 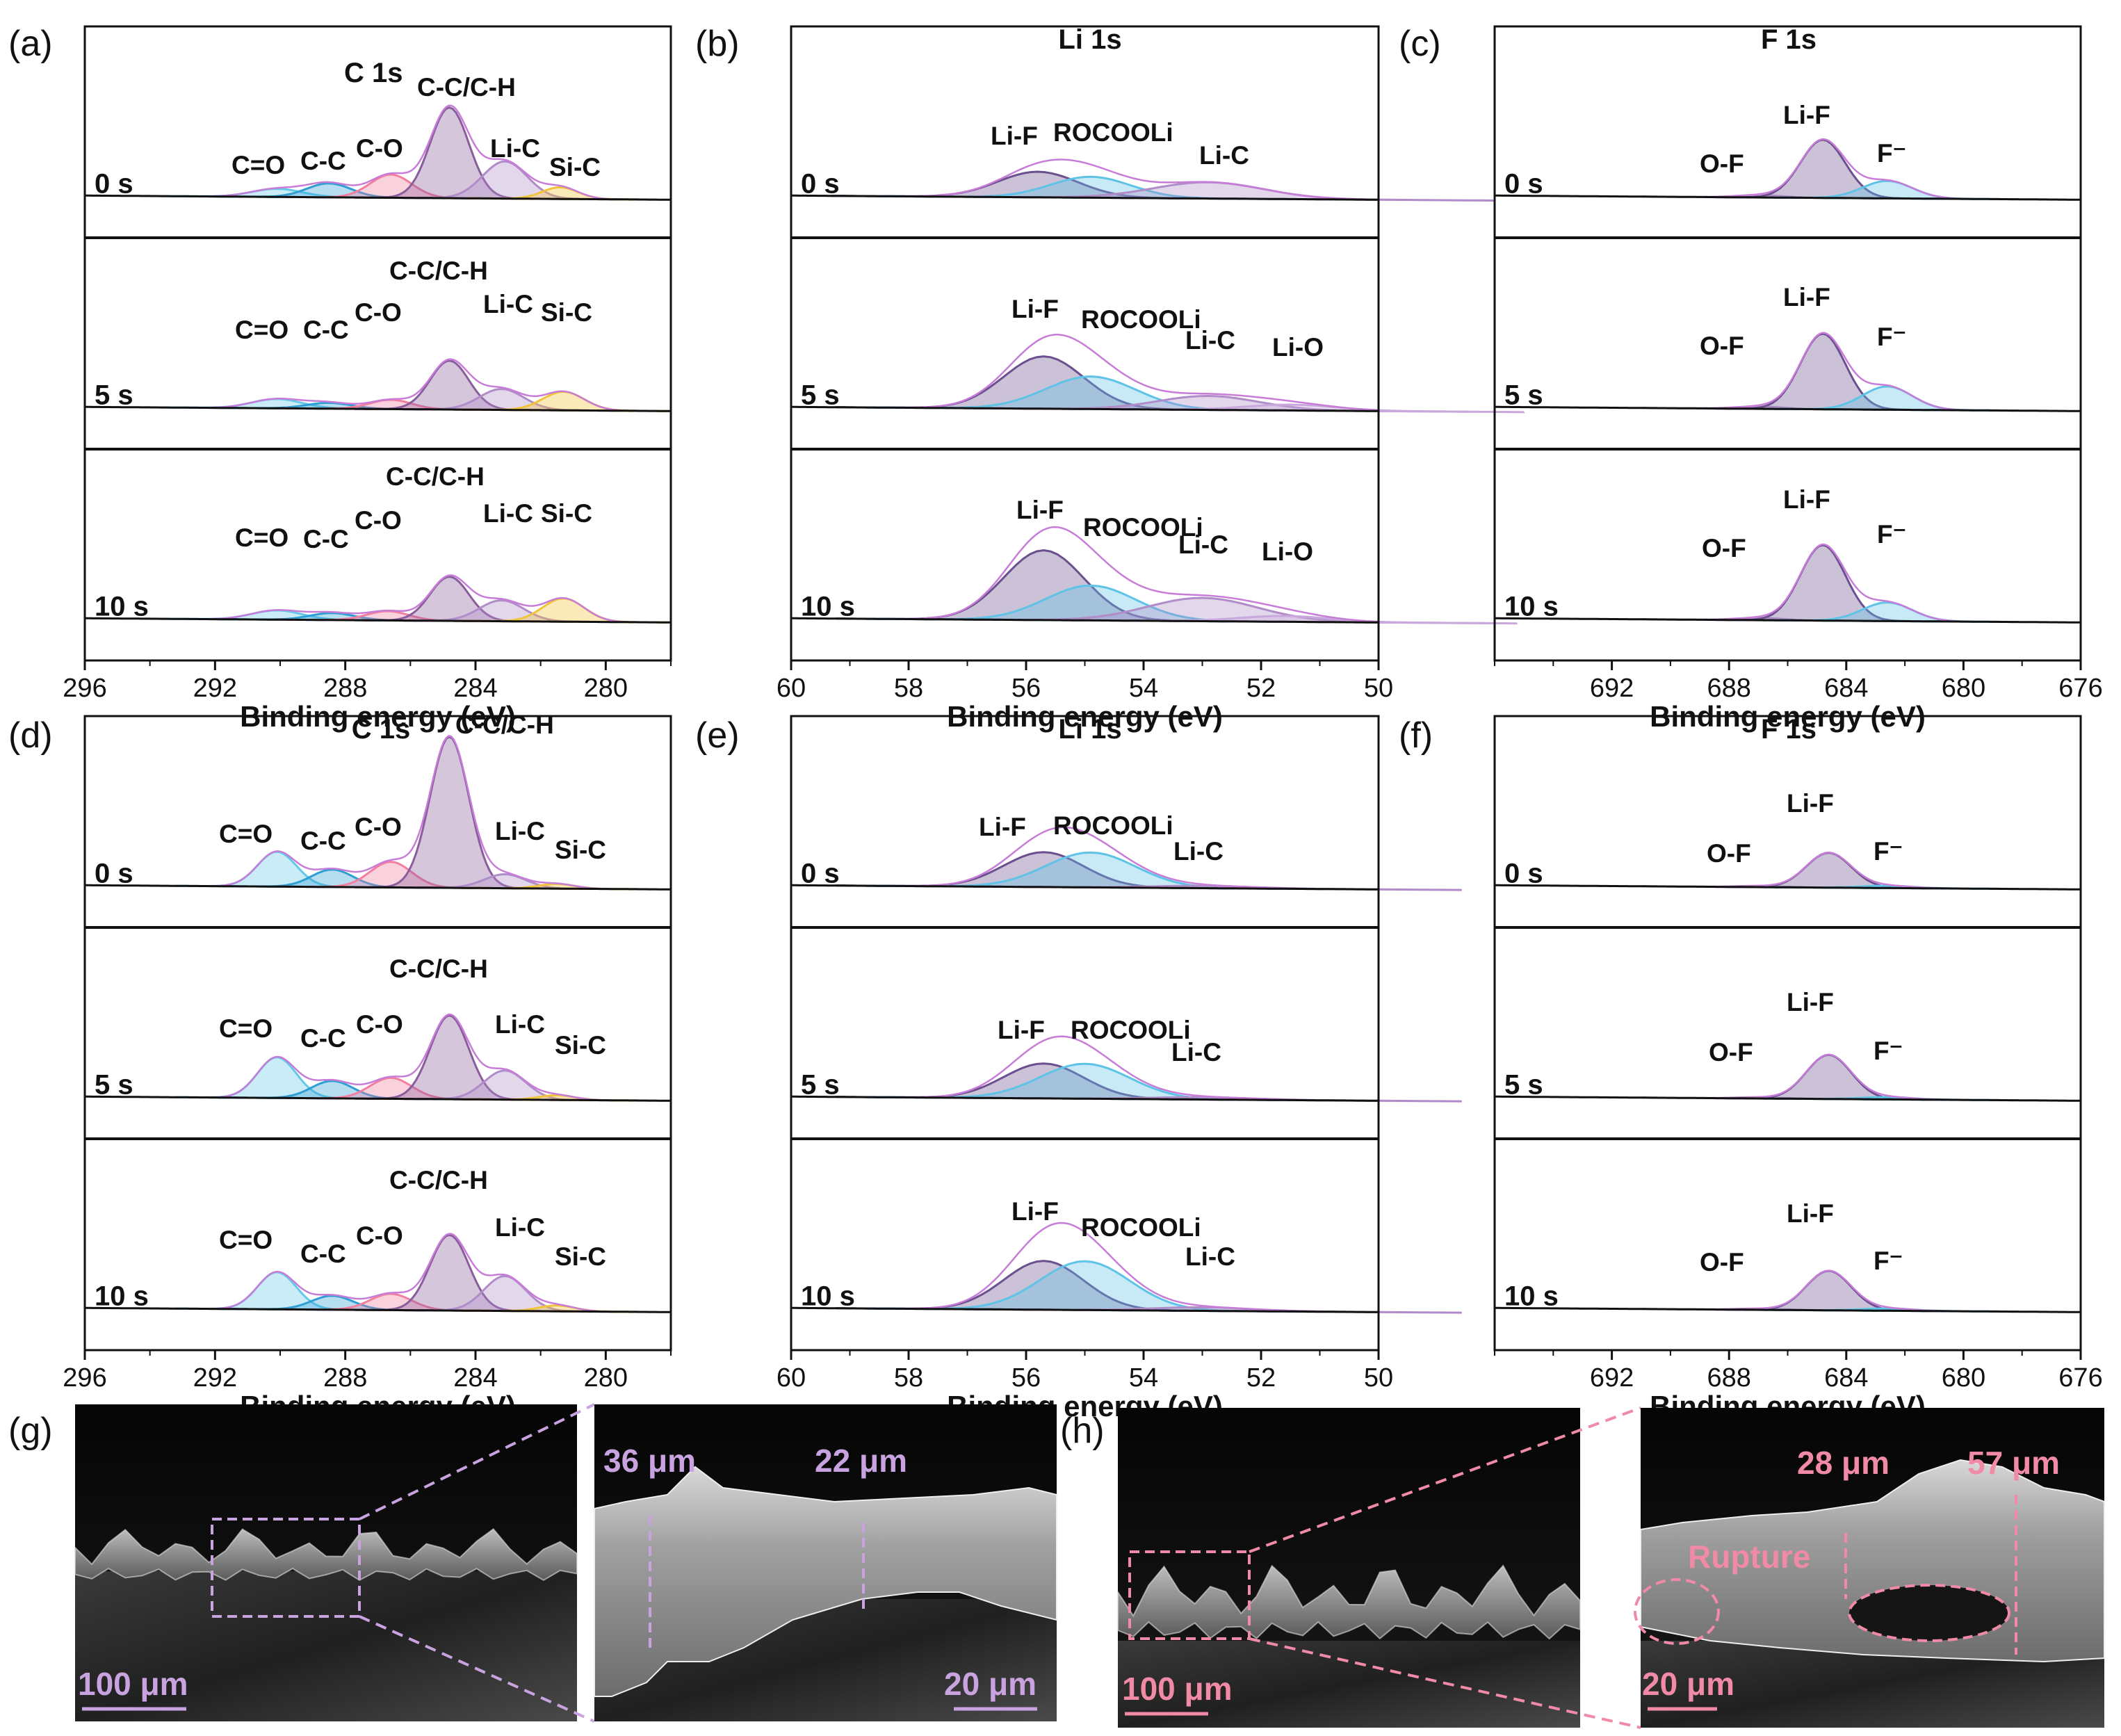 I want to click on x-tick-label: 684, so click(x=1846, y=1378).